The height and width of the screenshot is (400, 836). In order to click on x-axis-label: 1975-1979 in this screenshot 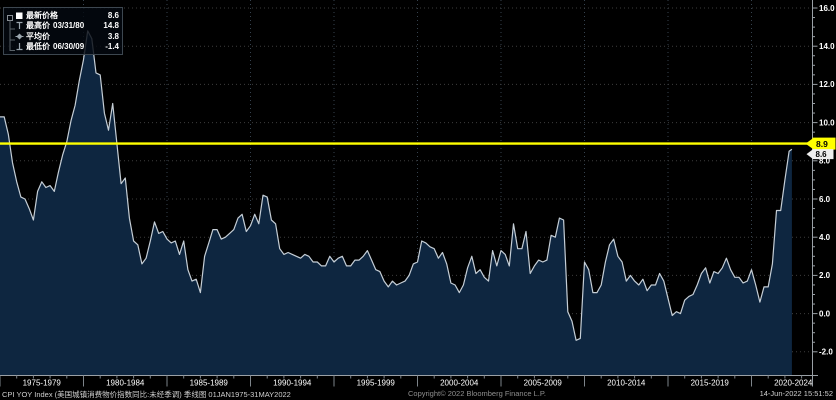, I will do `click(42, 383)`.